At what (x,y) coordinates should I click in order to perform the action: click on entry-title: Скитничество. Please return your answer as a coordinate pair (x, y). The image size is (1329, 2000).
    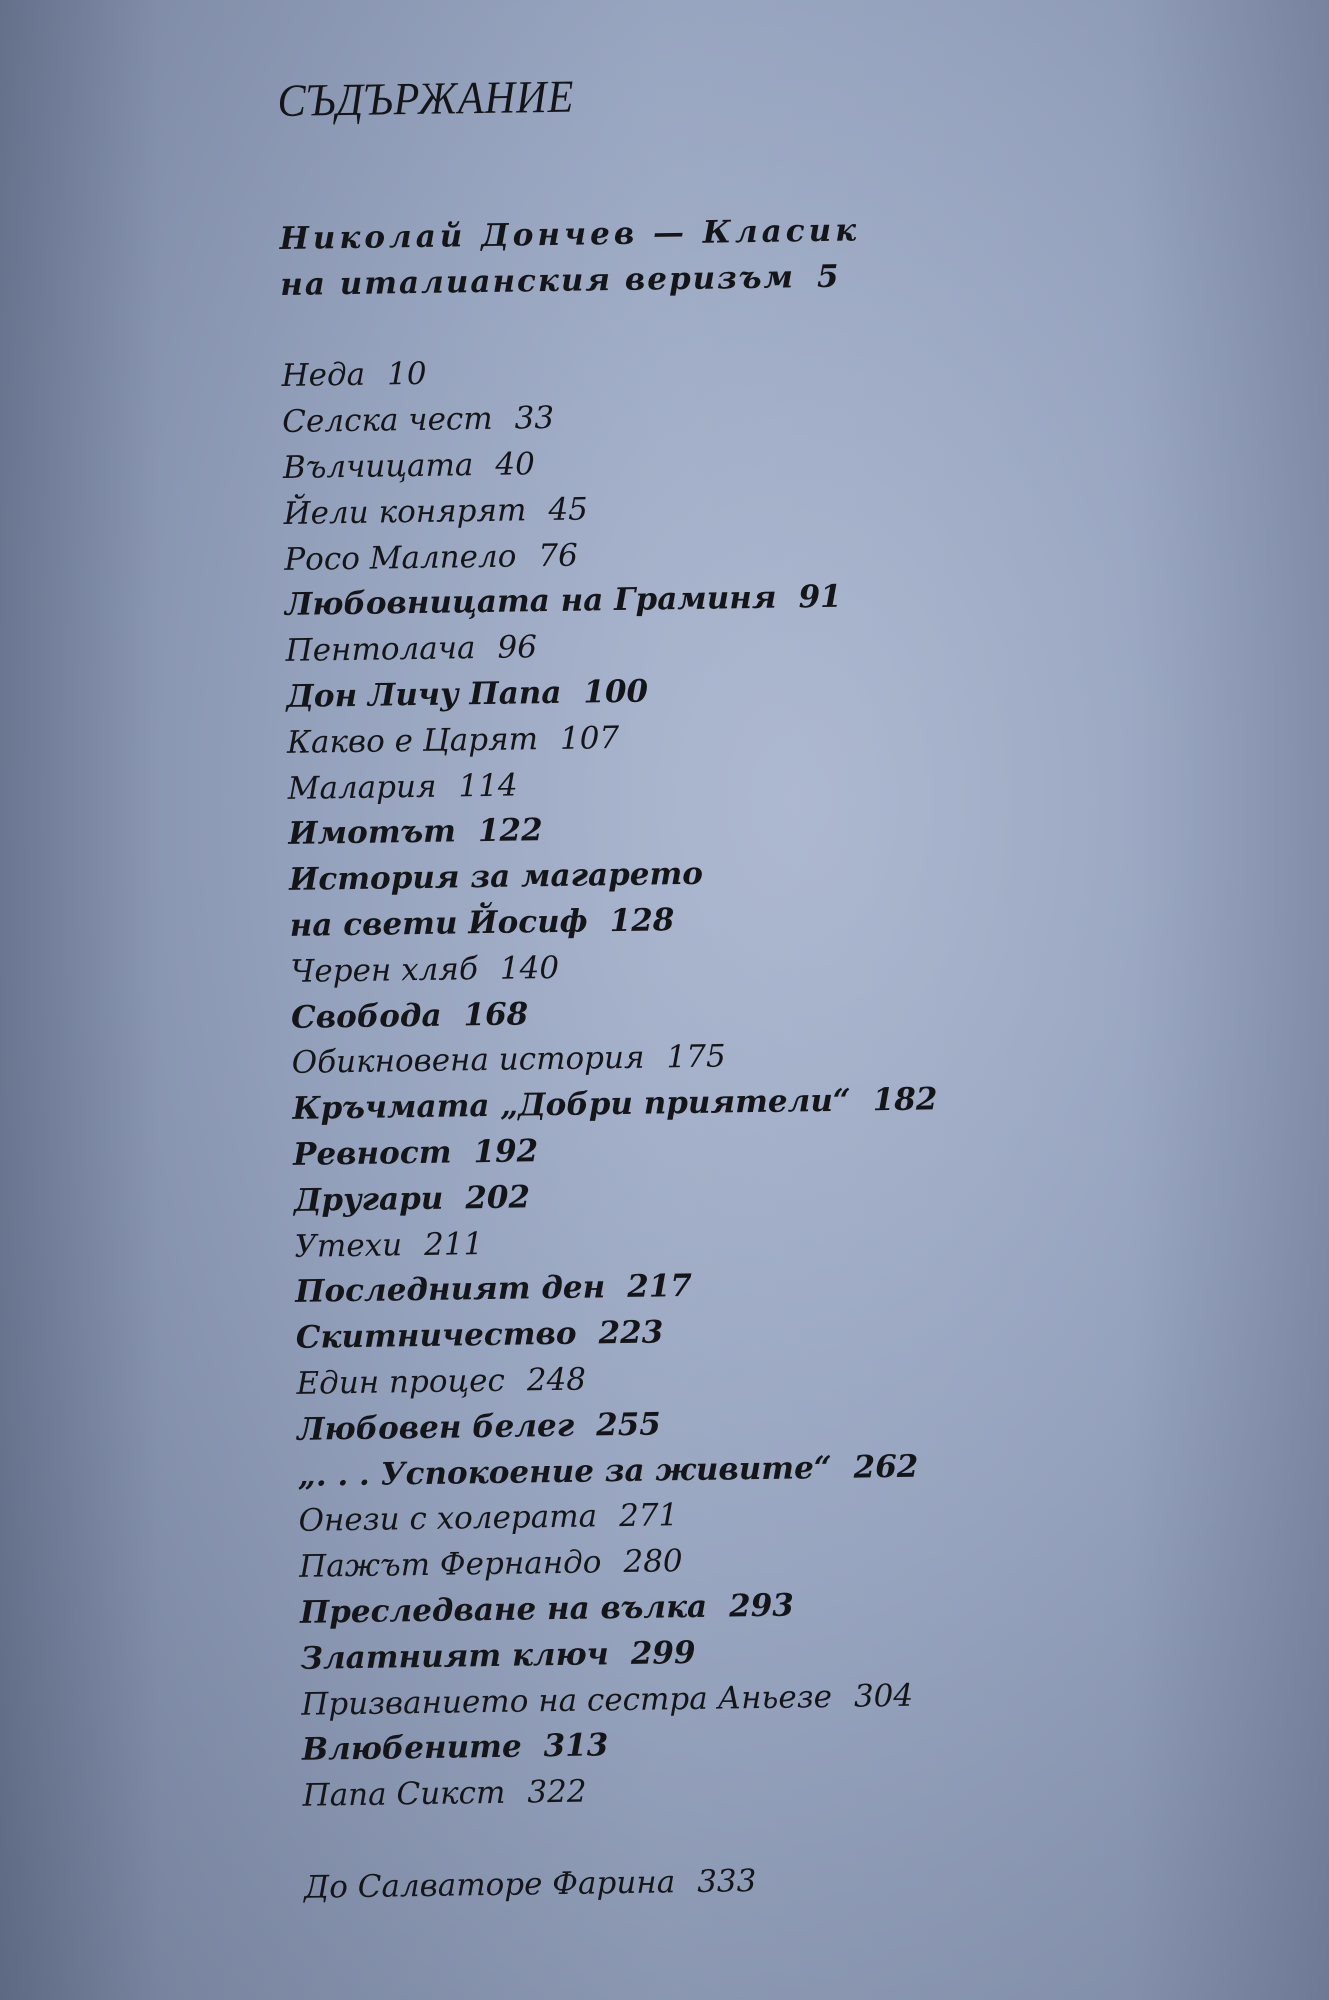
    Looking at the image, I should click on (436, 1335).